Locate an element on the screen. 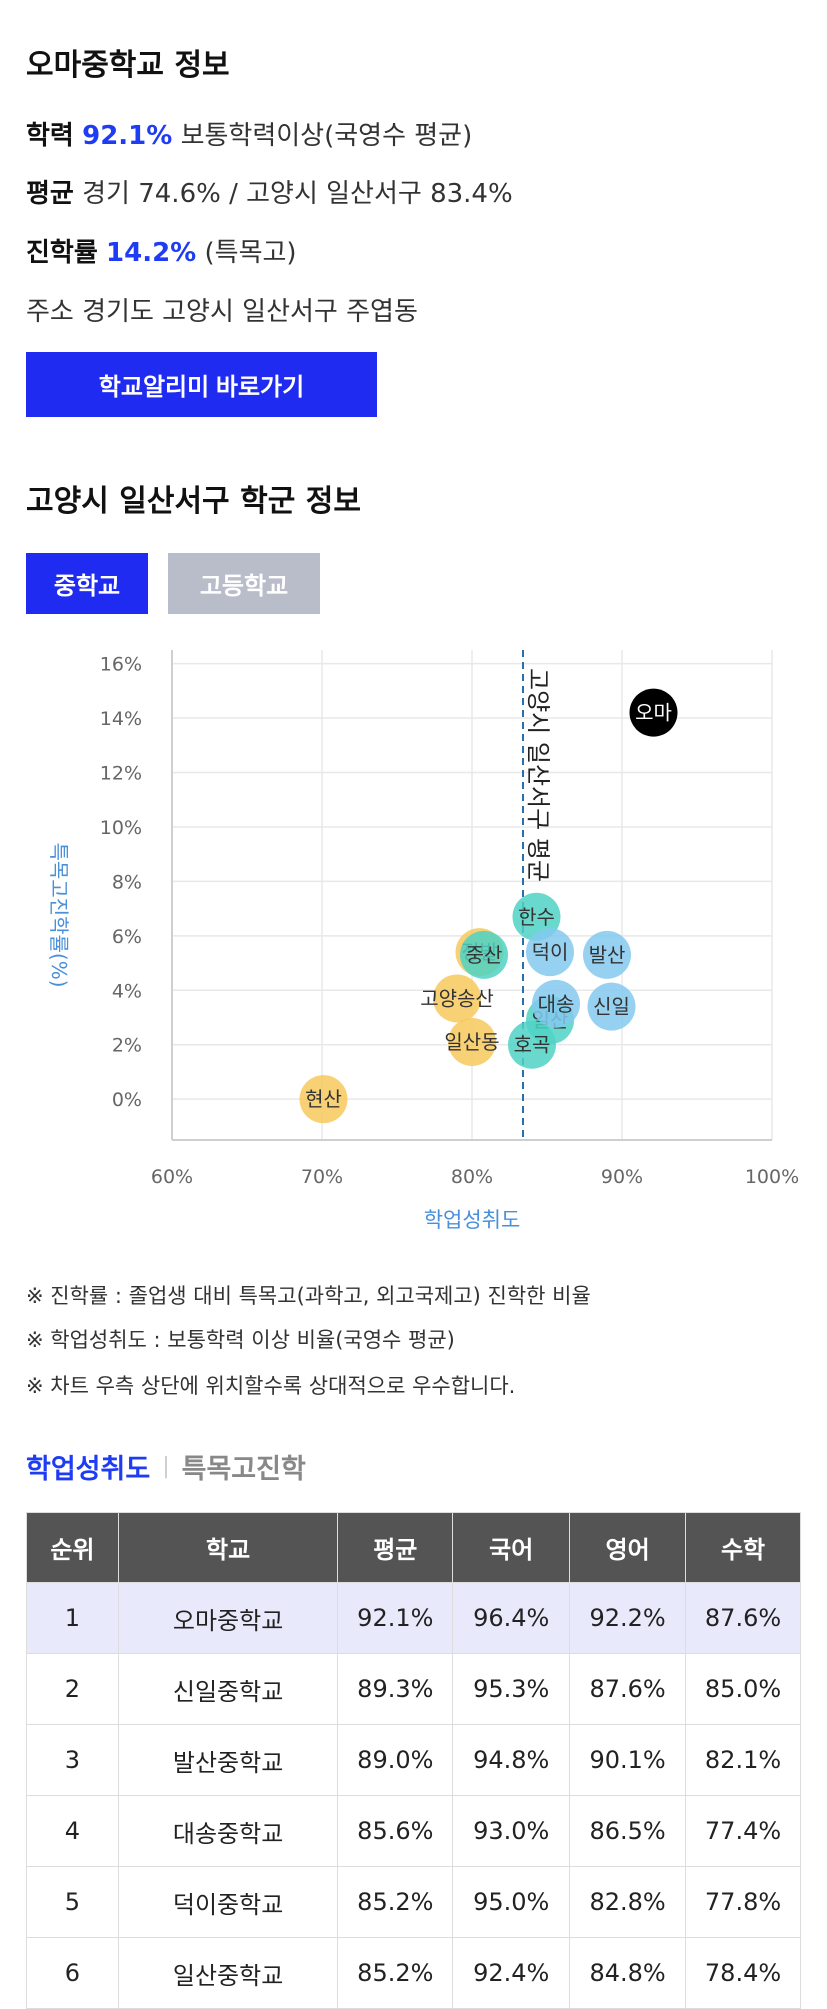  table-row: 3 발산중학교 89.0% 94.8% 90.1% 82.1% is located at coordinates (413, 1760).